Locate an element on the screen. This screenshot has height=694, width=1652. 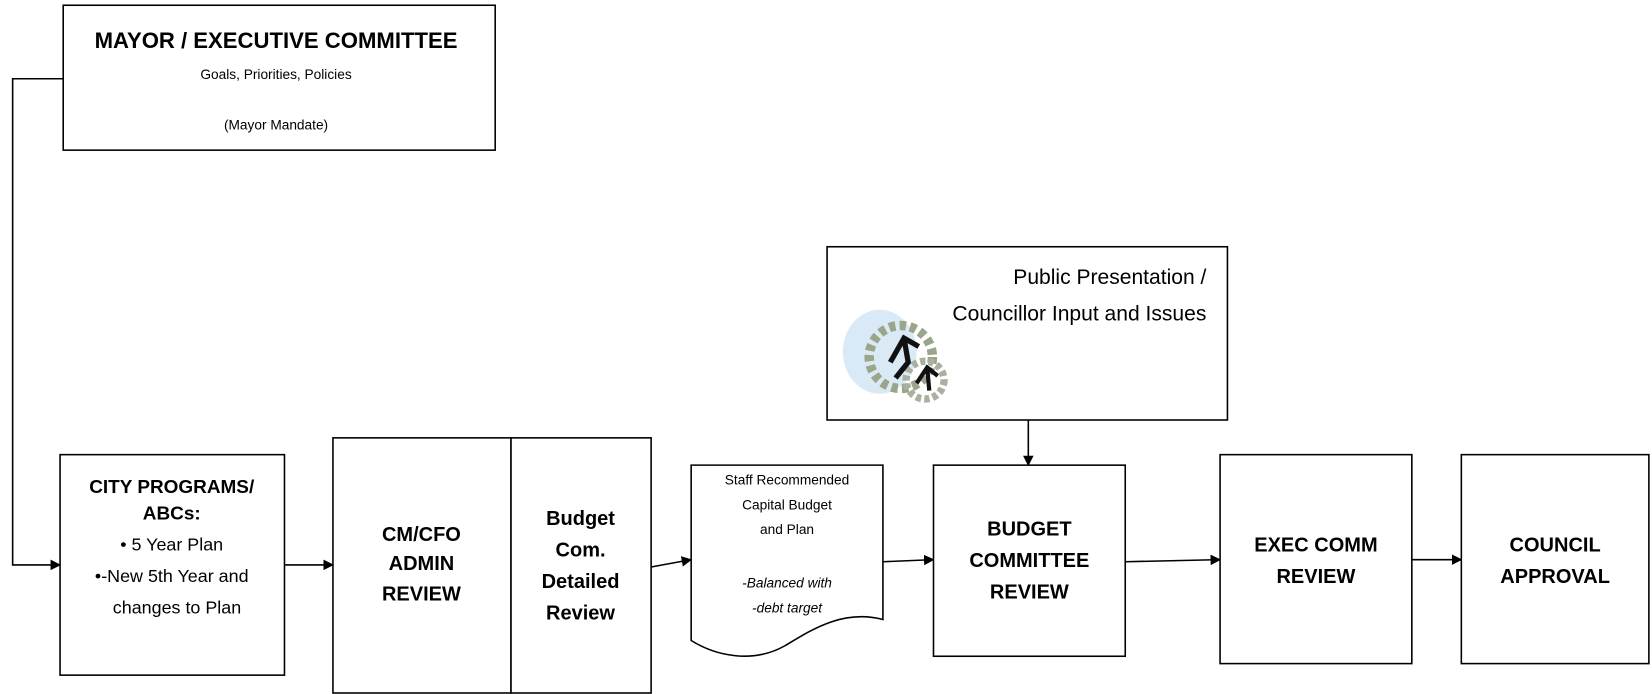
node-text: Staff Recommended is located at coordinates (787, 480).